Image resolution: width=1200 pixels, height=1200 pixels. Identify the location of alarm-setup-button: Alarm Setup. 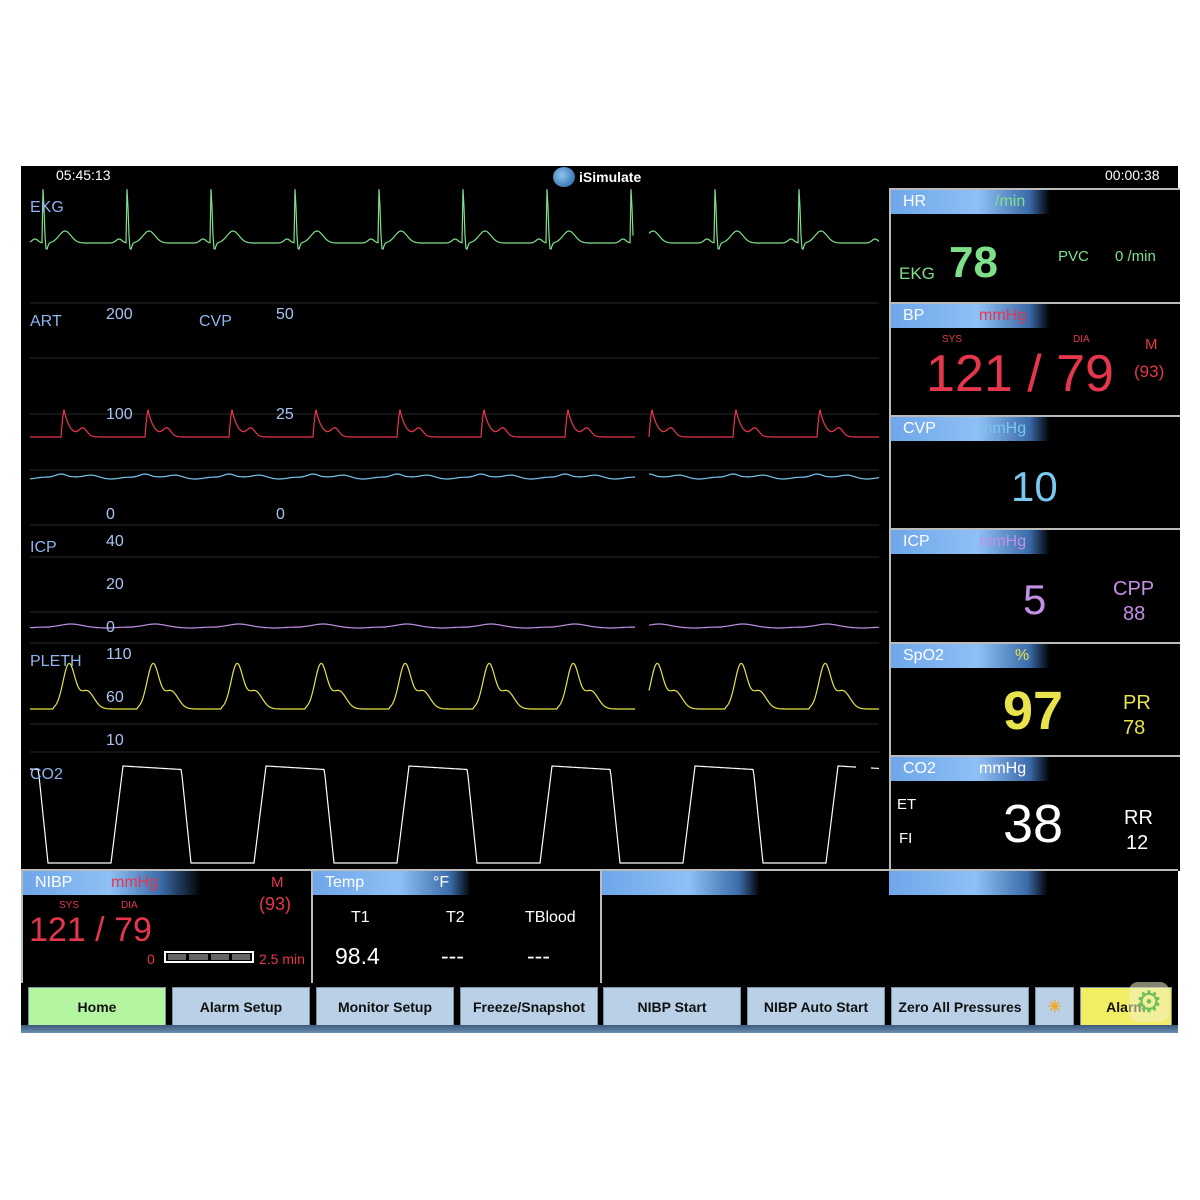
(241, 1007).